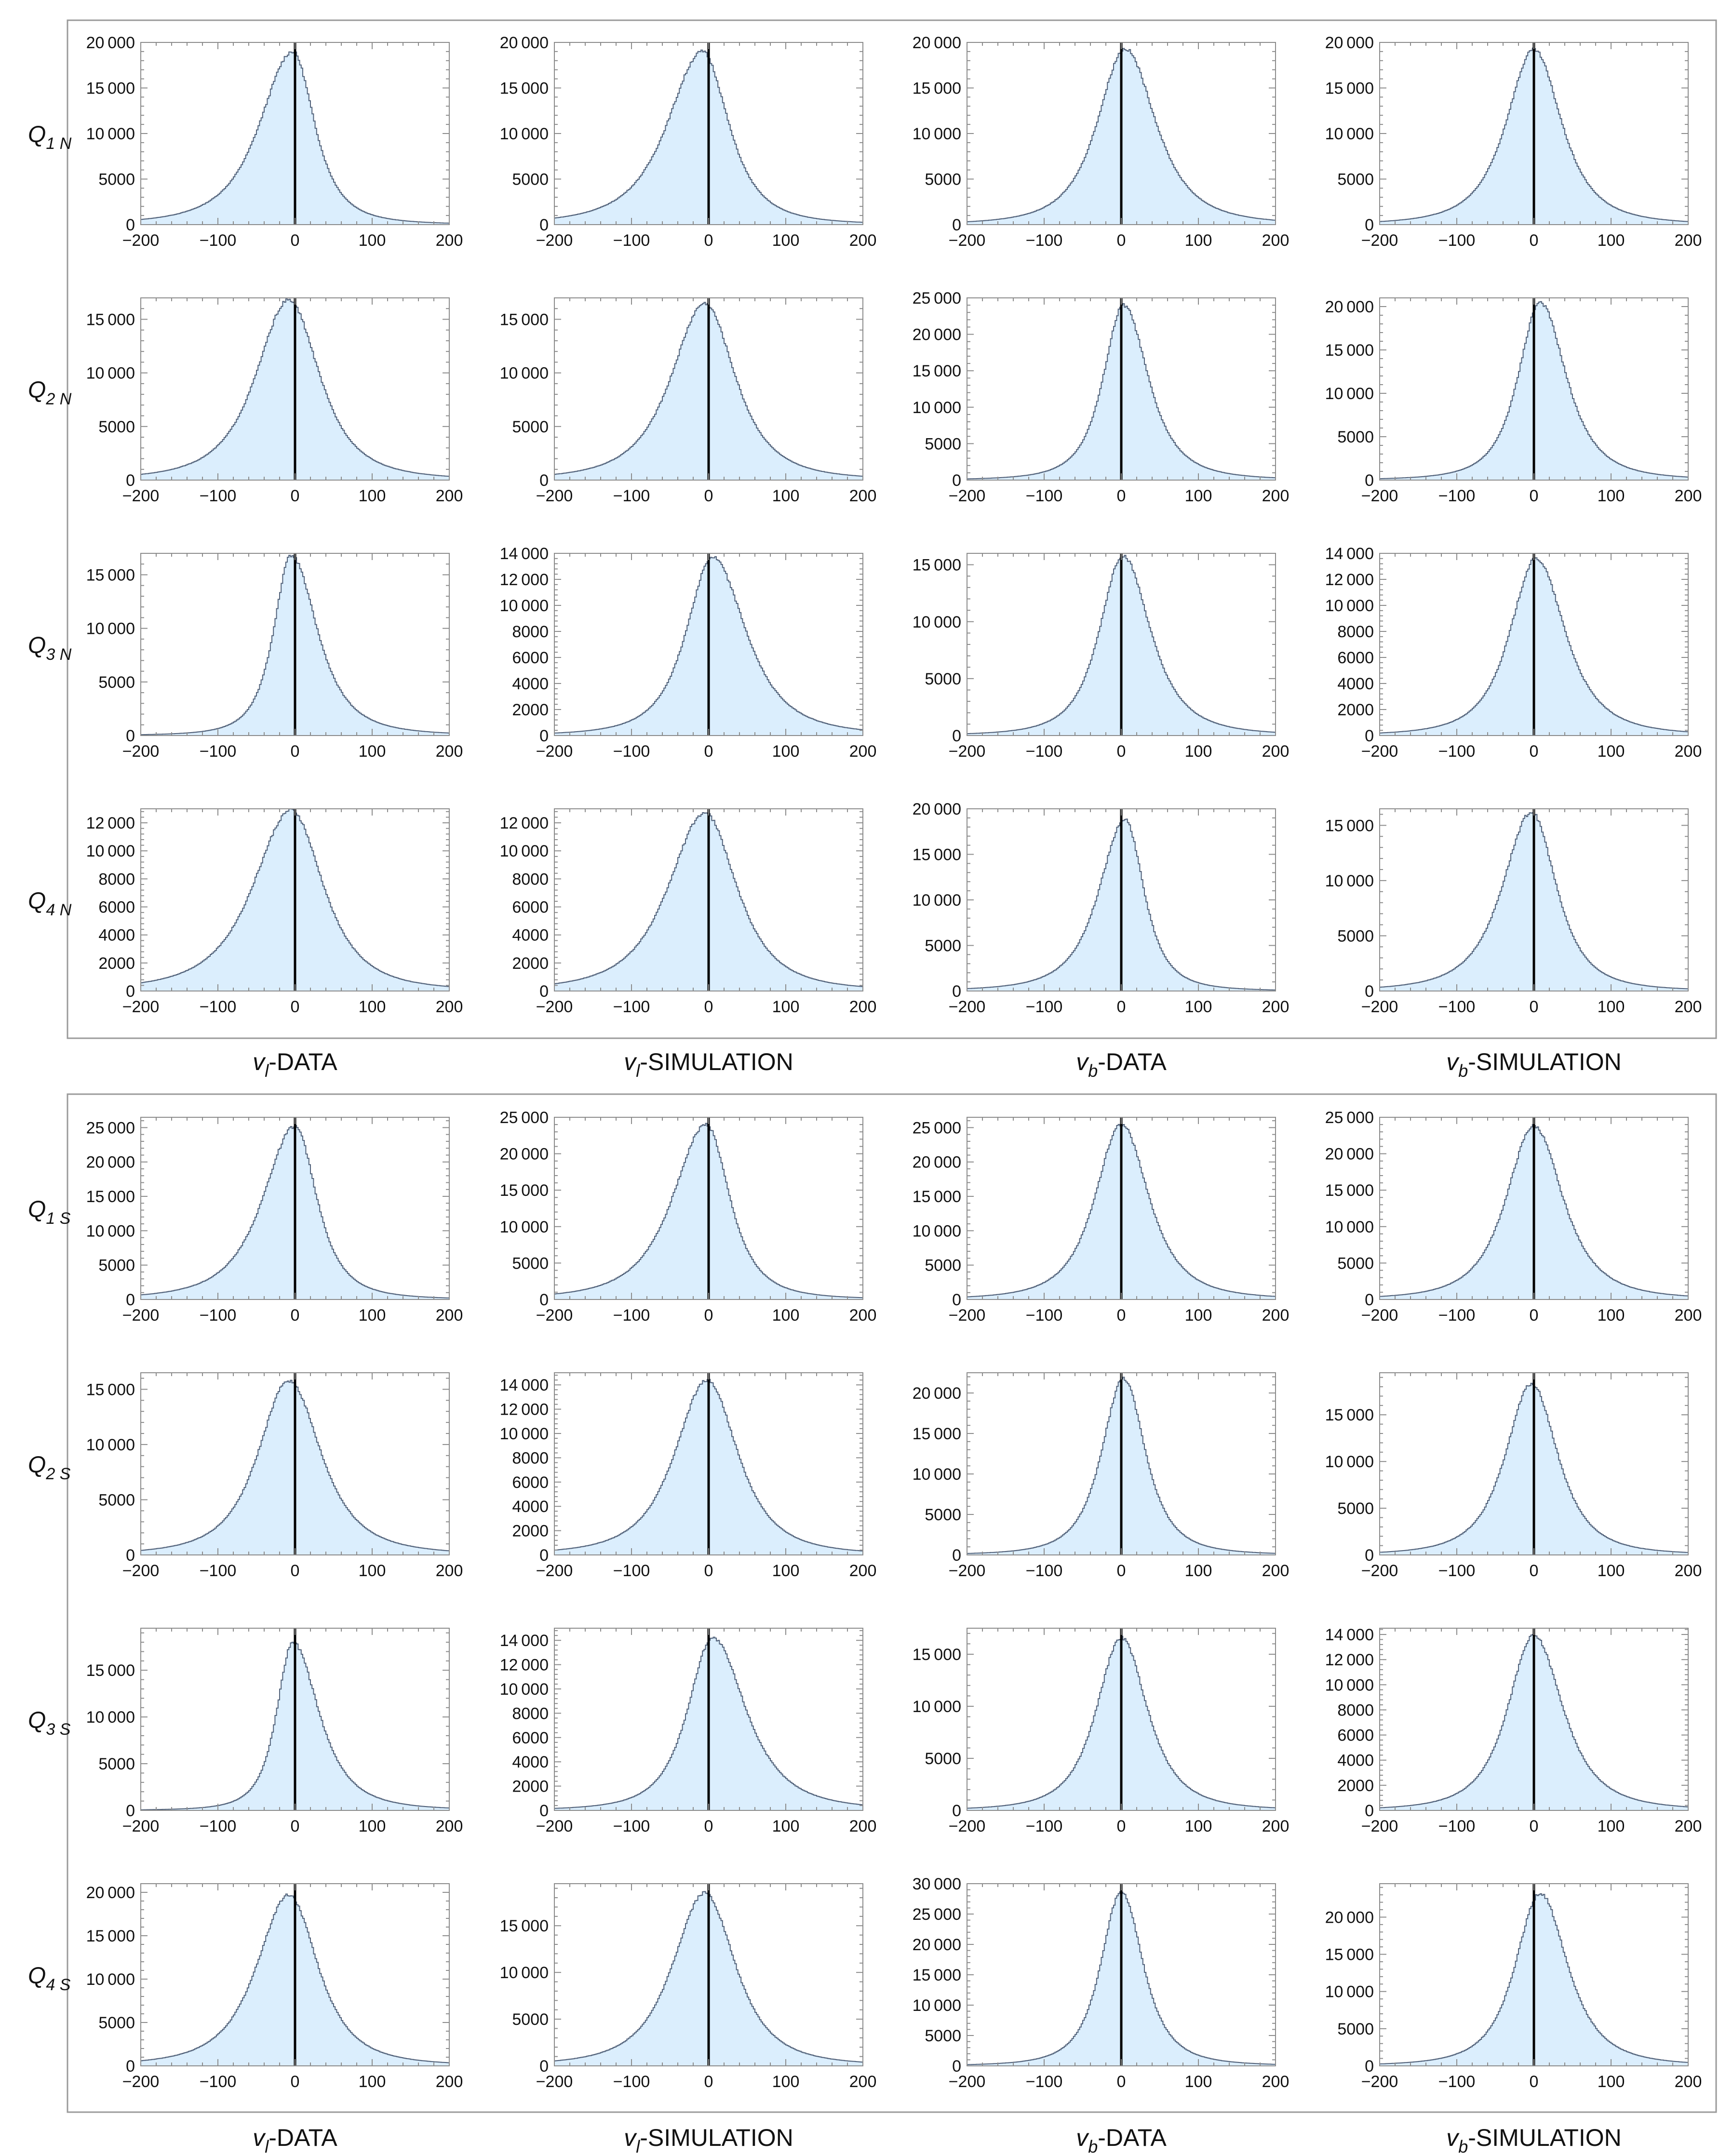 The width and height of the screenshot is (1733, 2156). Describe the element at coordinates (530, 936) in the screenshot. I see `y-tick-label: 4000` at that location.